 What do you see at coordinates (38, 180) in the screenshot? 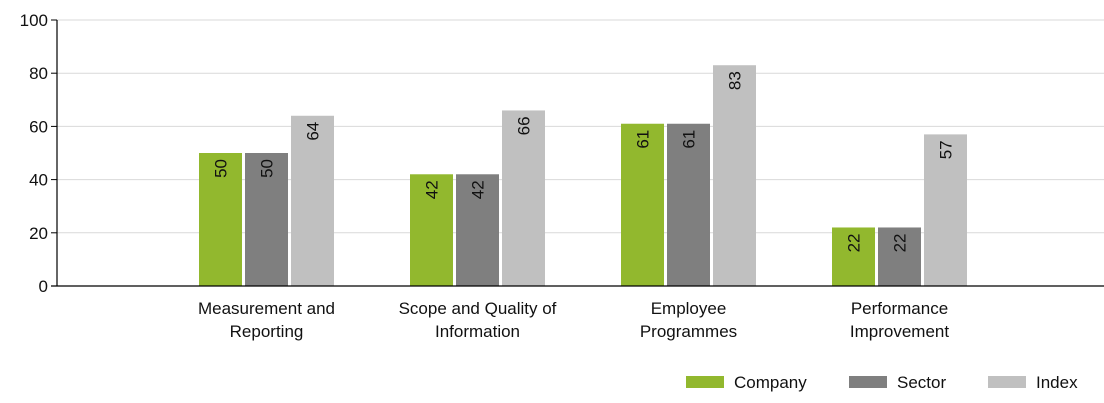
I see `y-tick-label-40: 40` at bounding box center [38, 180].